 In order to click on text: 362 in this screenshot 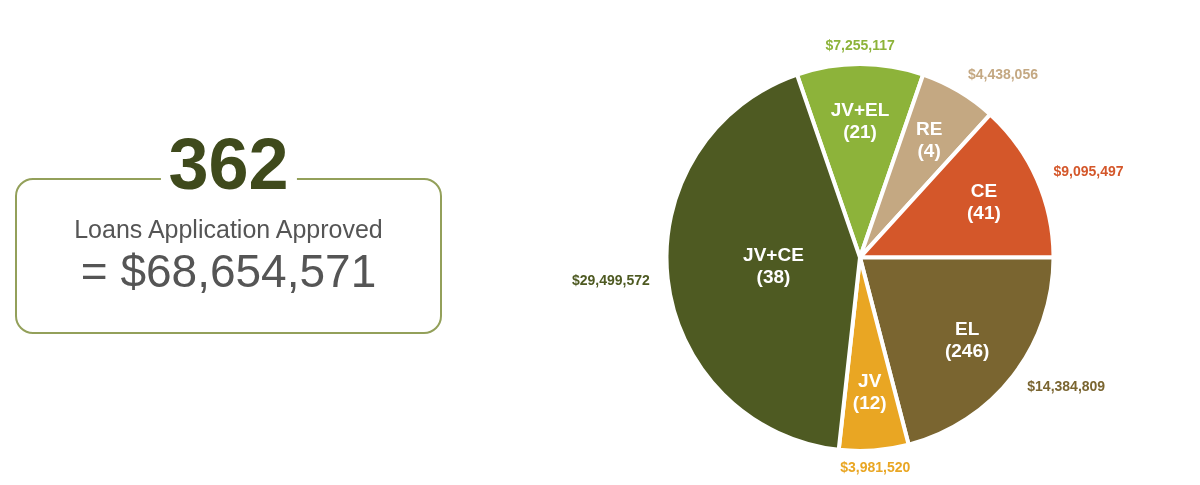, I will do `click(228, 164)`.